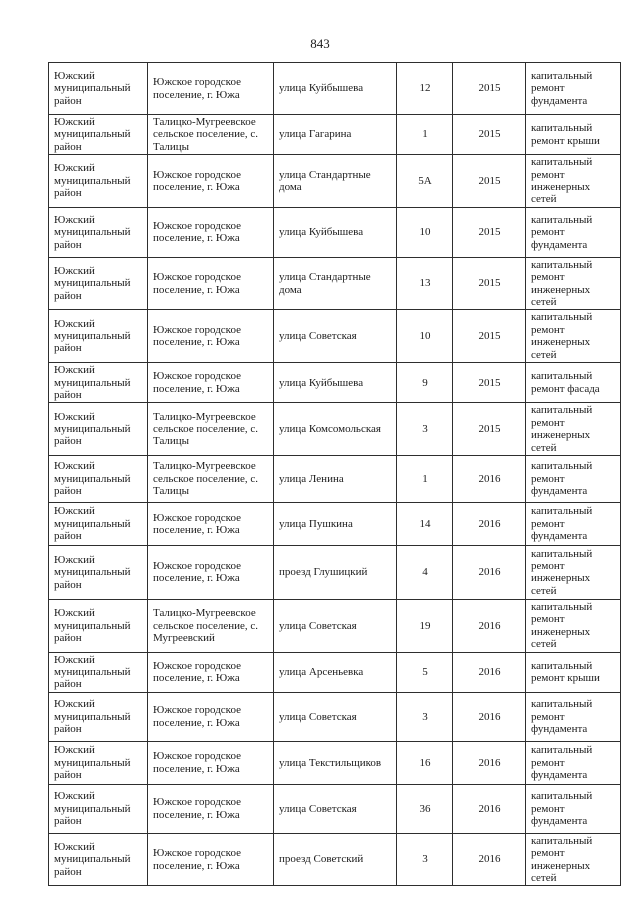 This screenshot has width=640, height=905. I want to click on cell-house-number: 12, so click(424, 88).